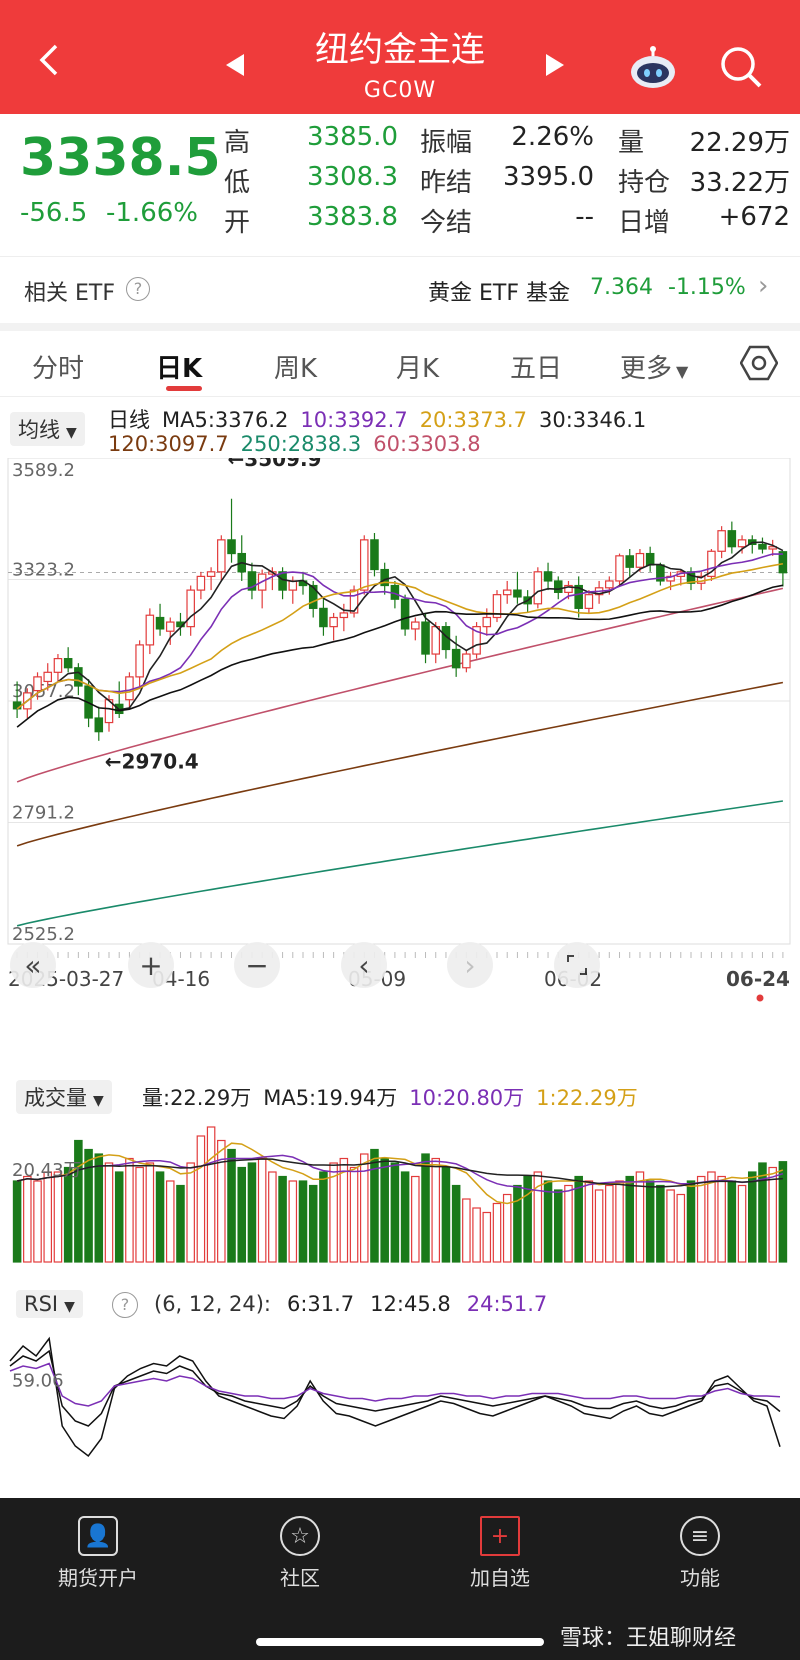 The image size is (800, 1660). I want to click on tab-intraday: 分时, so click(58, 369).